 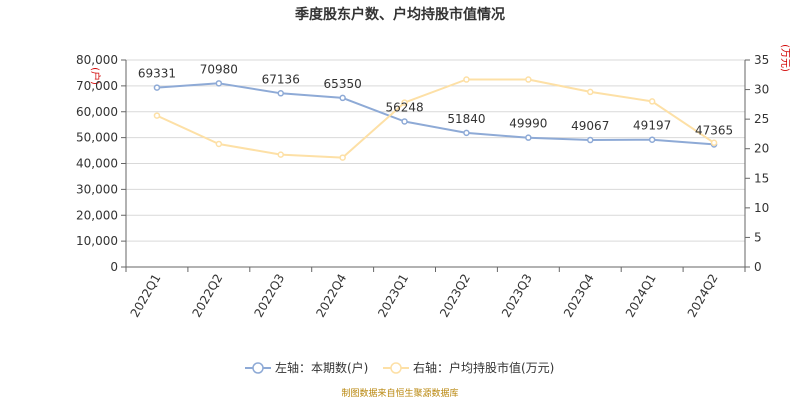 I want to click on right-tick-label: 5, so click(x=758, y=237).